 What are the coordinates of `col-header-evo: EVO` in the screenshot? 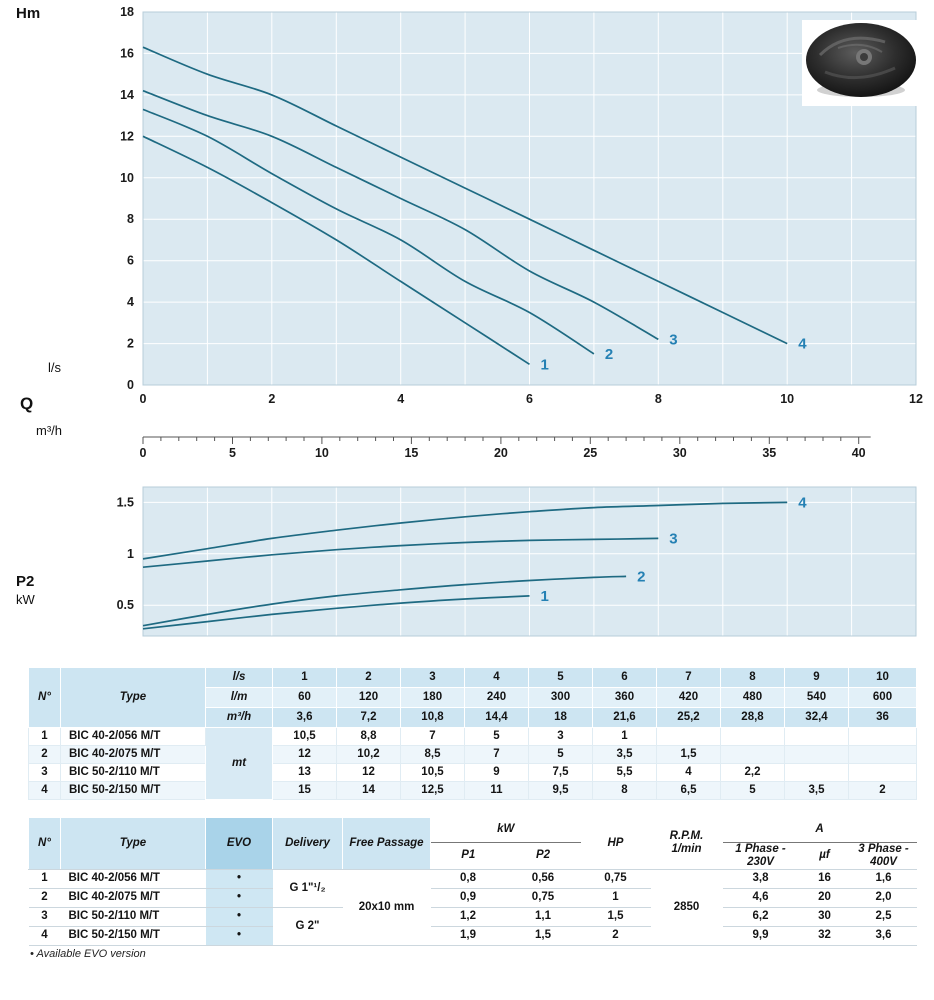 It's located at (239, 844).